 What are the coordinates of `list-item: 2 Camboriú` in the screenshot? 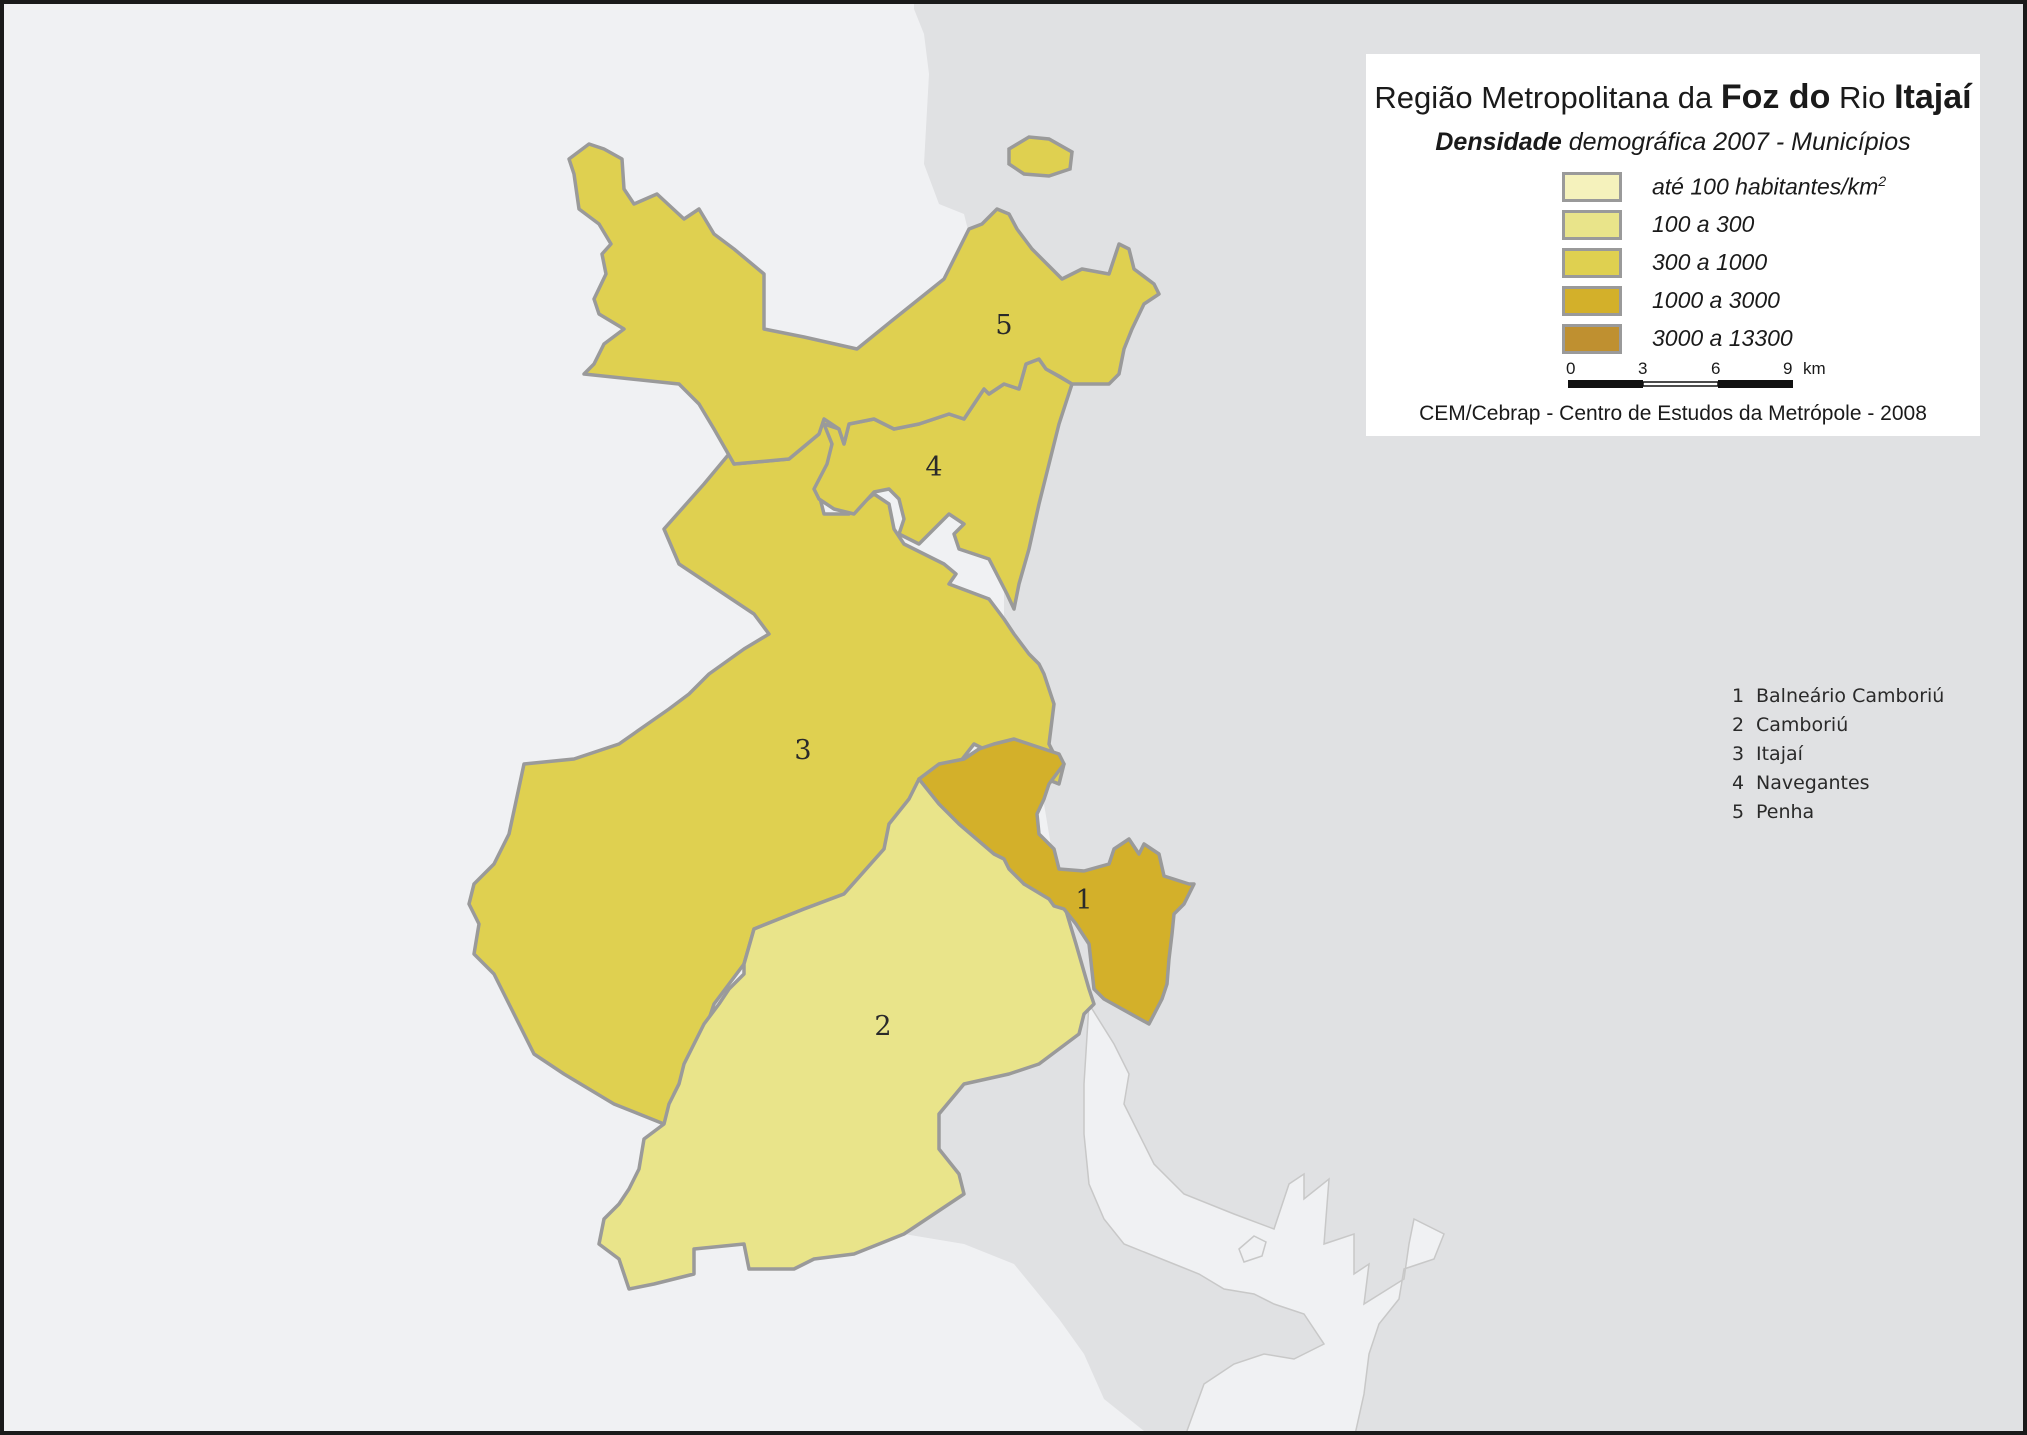 It's located at (1790, 725).